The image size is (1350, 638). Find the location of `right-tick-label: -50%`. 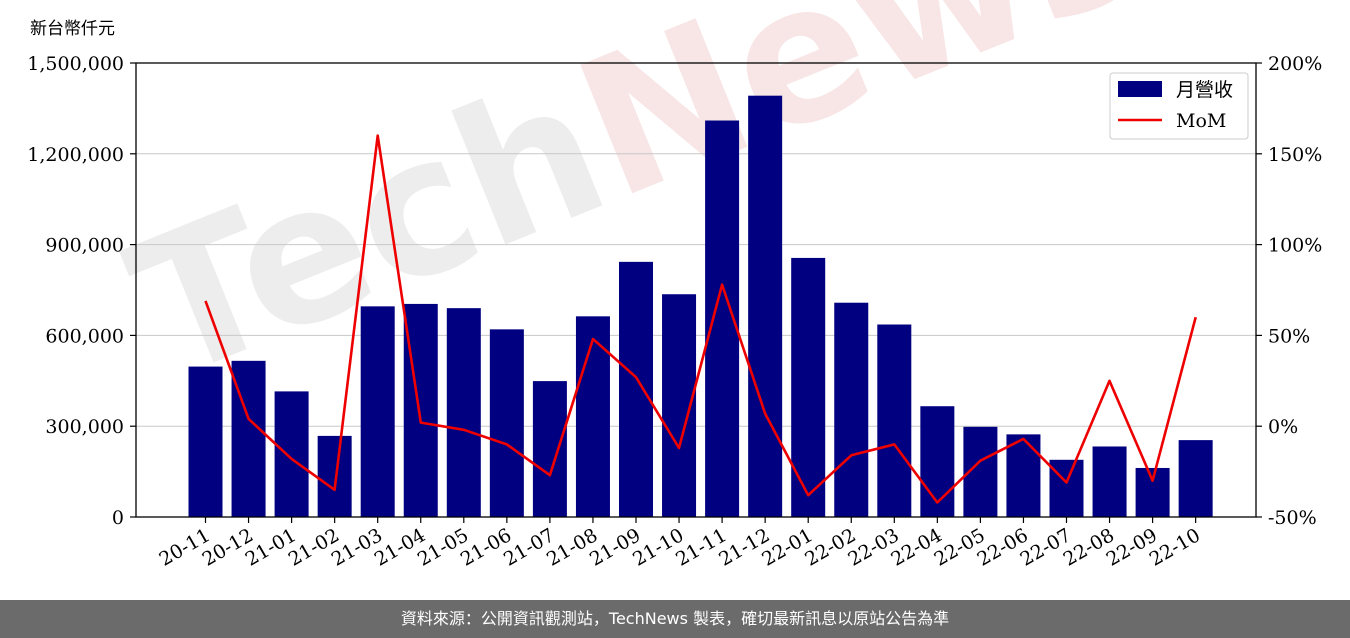

right-tick-label: -50% is located at coordinates (1292, 518).